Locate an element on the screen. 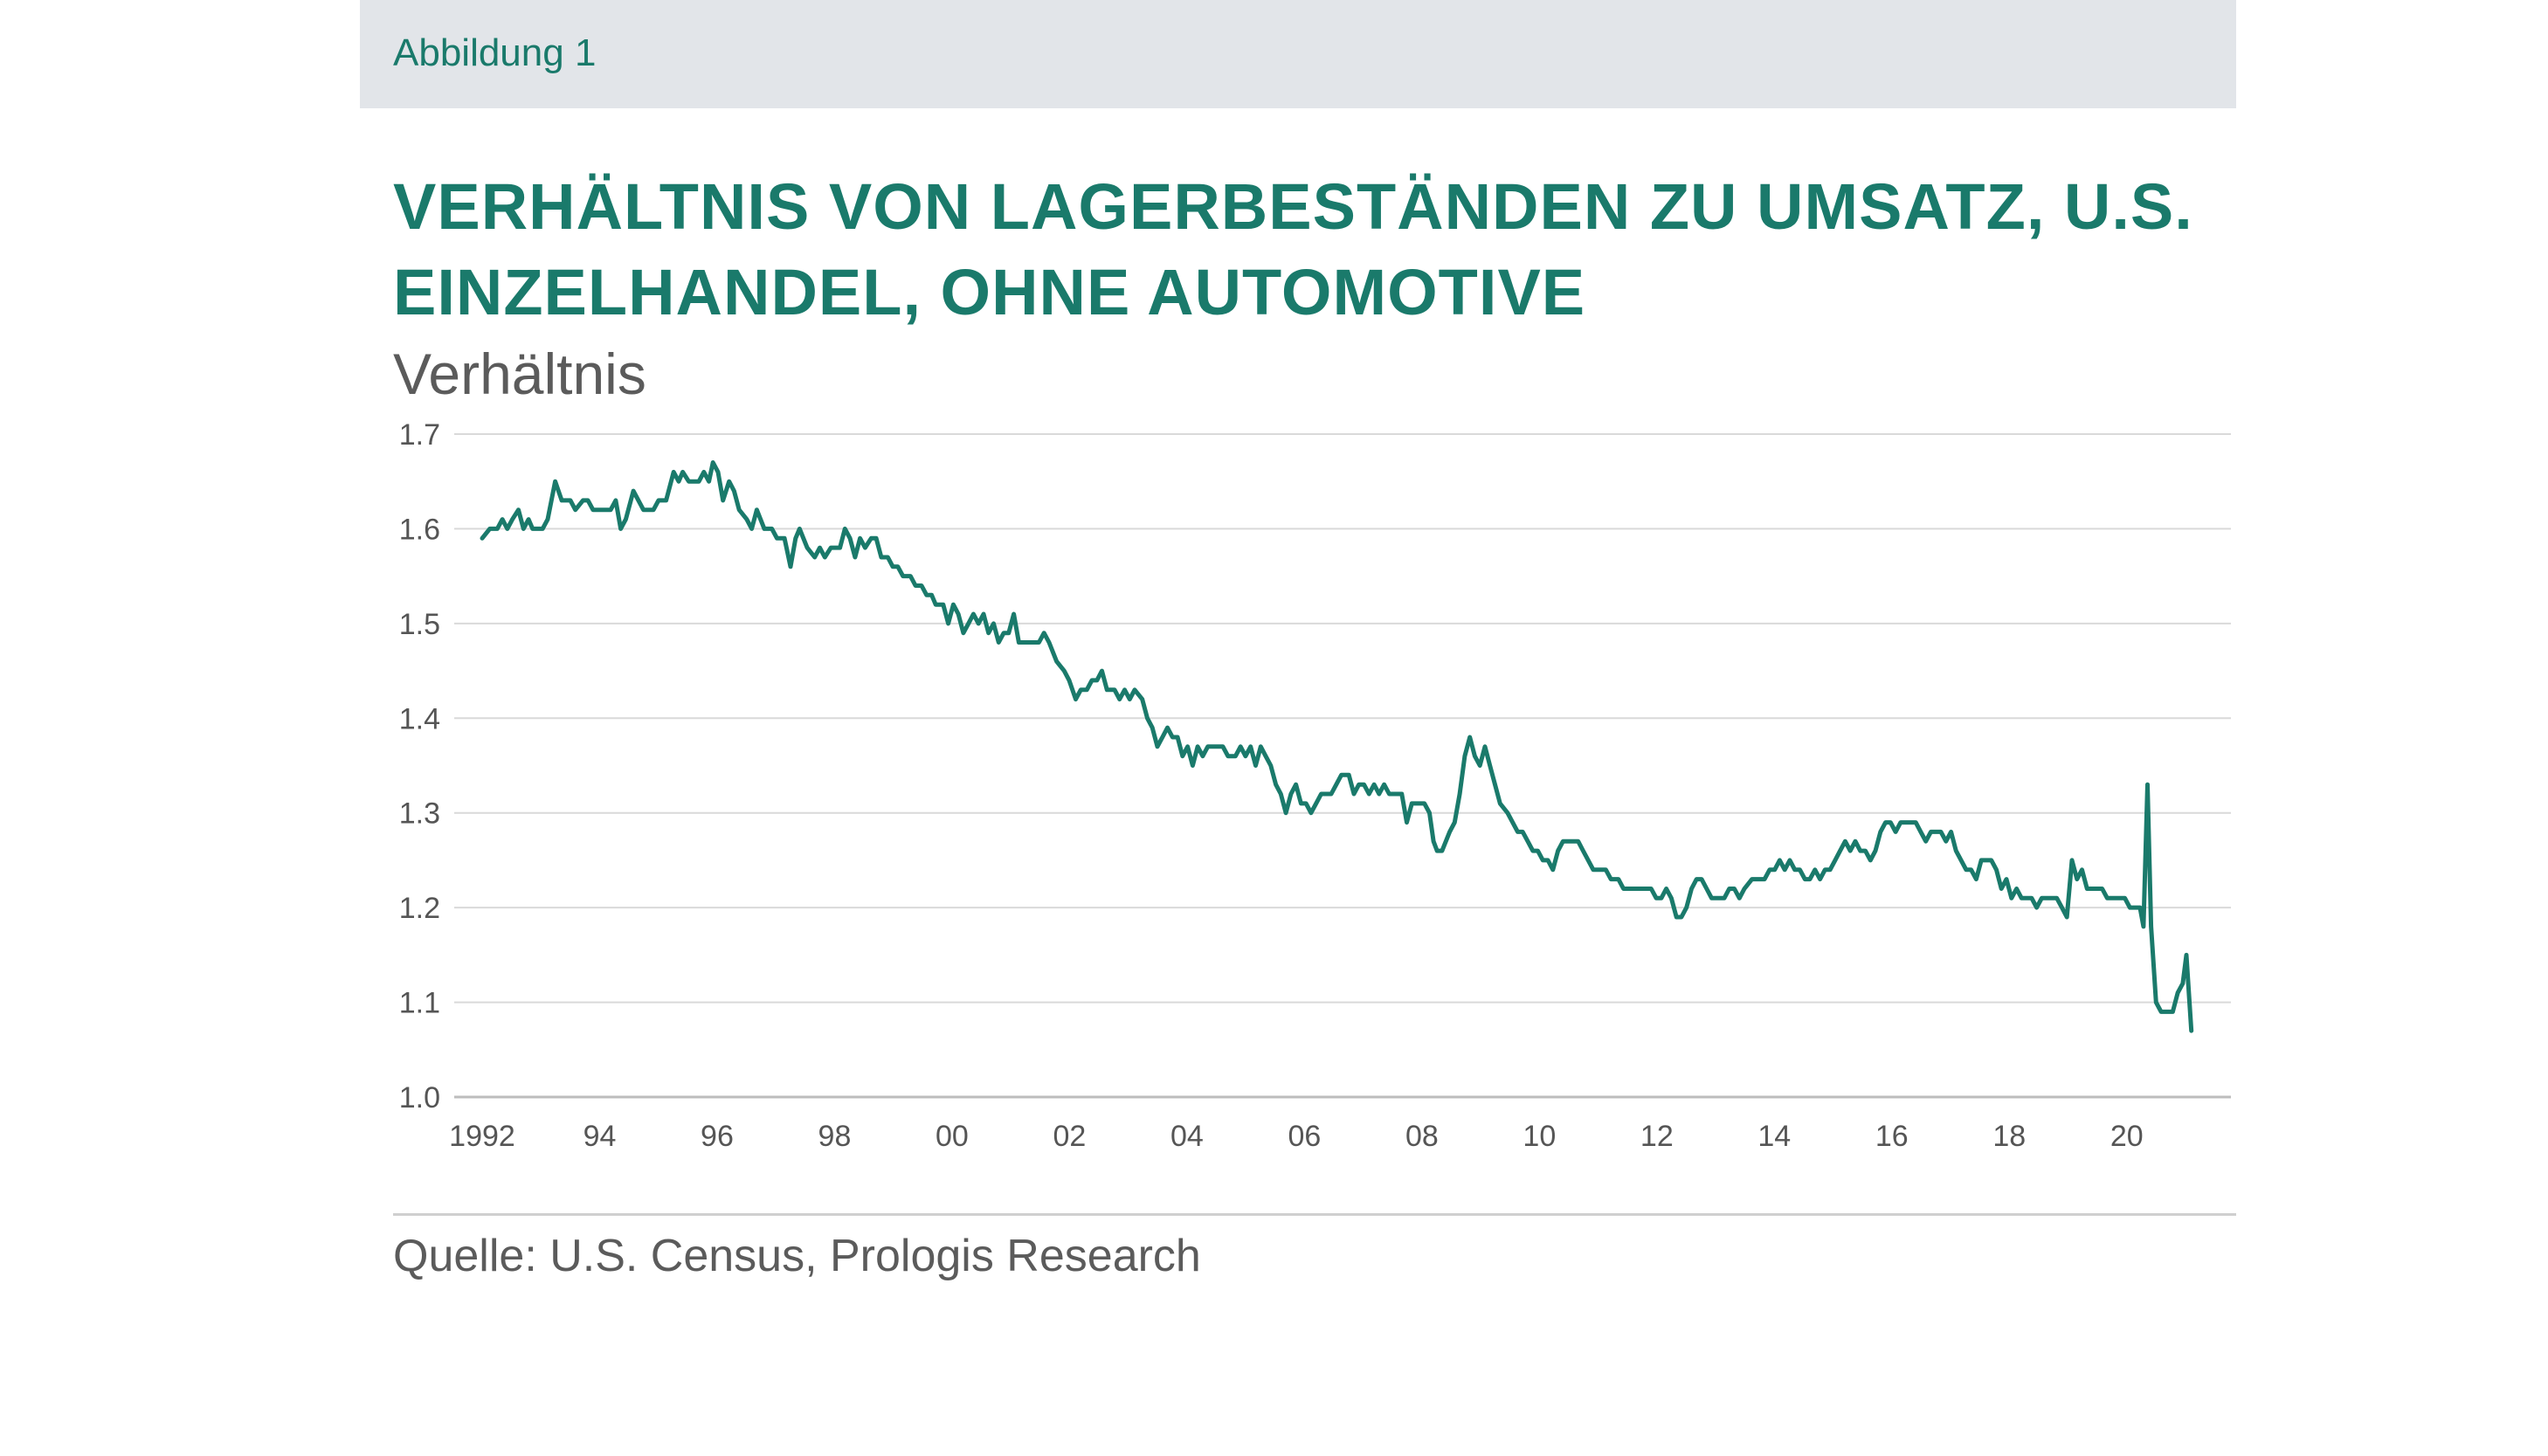 This screenshot has width=2548, height=1456. x-tick-label: 1992 is located at coordinates (482, 1136).